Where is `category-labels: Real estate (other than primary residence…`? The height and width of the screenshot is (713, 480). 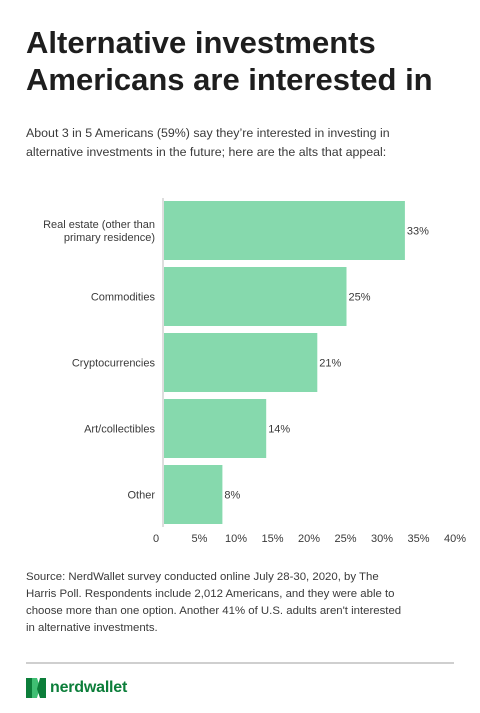 category-labels: Real estate (other than primary residence… is located at coordinates (99, 360).